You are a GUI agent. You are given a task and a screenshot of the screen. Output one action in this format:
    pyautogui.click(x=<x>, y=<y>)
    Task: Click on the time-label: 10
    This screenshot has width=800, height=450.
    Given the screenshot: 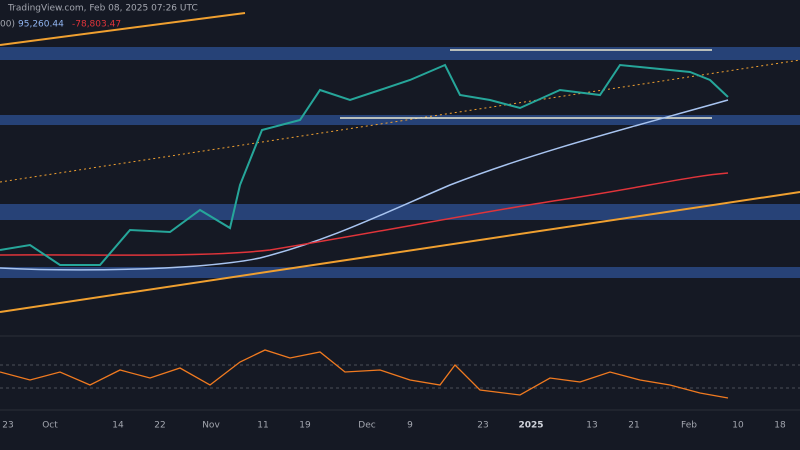 What is the action you would take?
    pyautogui.click(x=738, y=426)
    